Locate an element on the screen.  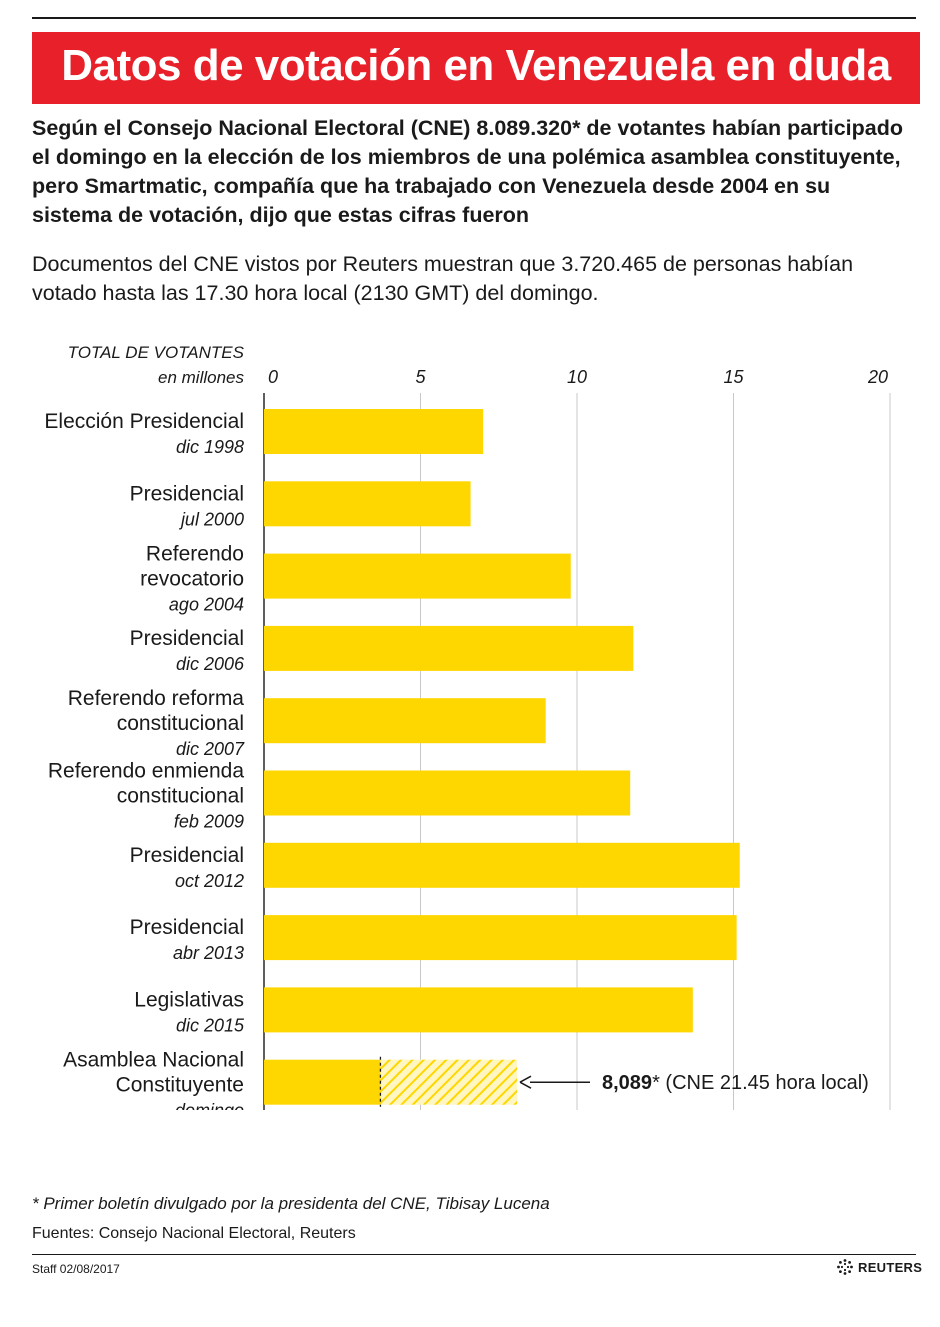
cne-annotation: 8,089* (CNE 21.45 hora local) is located at coordinates (735, 1083).